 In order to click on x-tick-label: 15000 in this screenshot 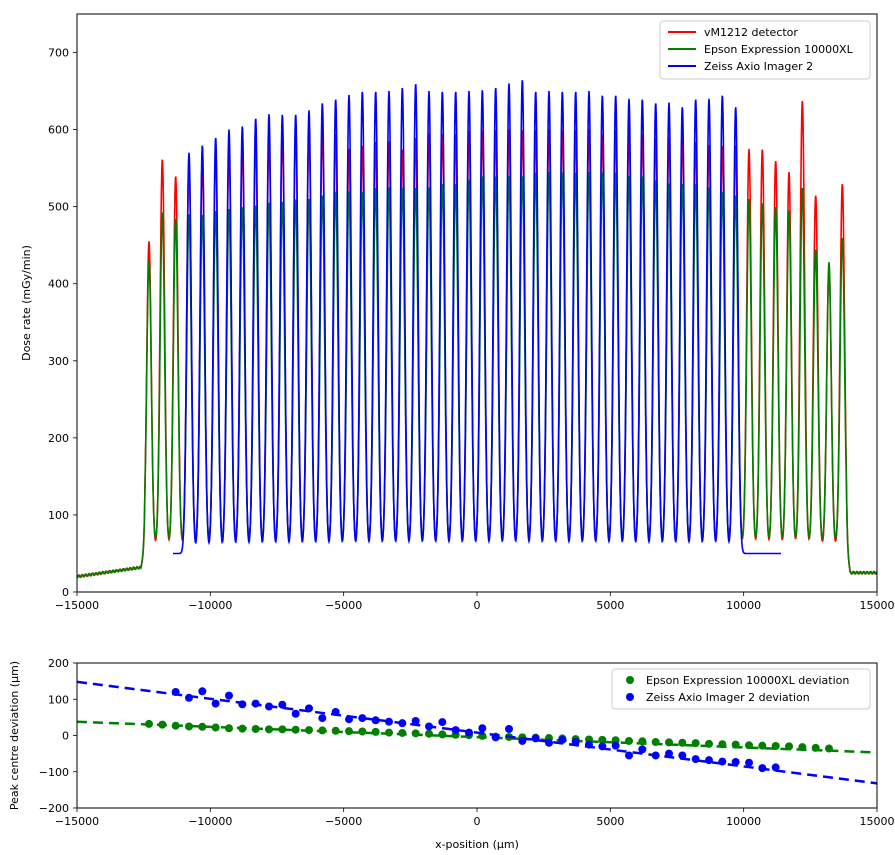, I will do `click(877, 605)`.